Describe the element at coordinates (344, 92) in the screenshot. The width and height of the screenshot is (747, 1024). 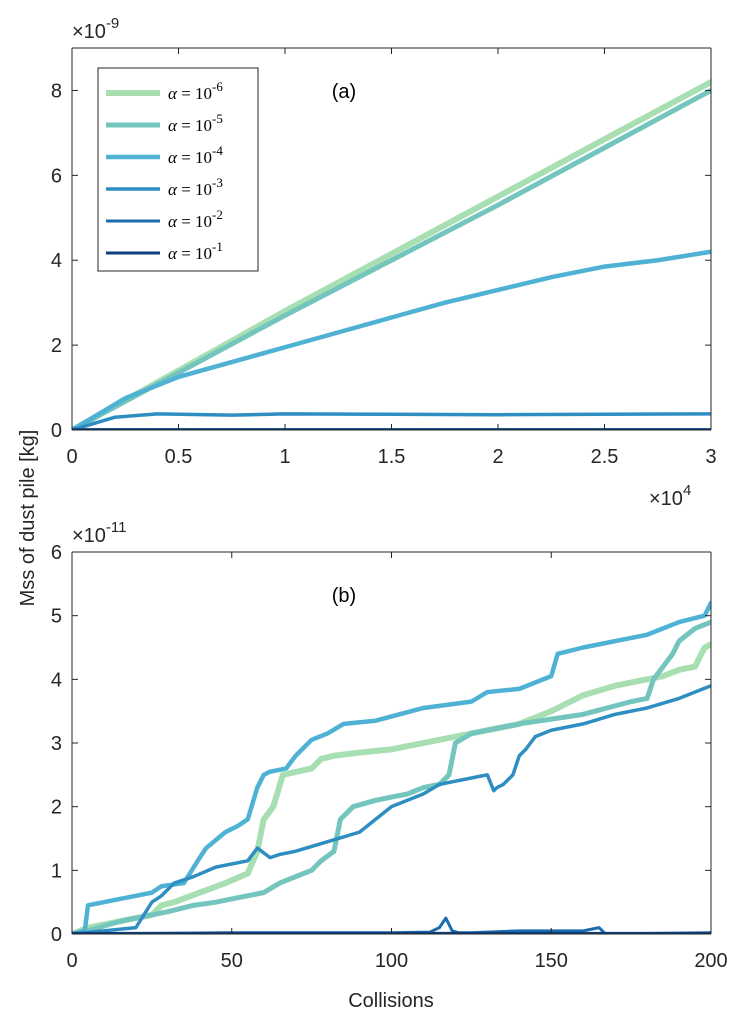
I see `panel-a-label: (a)` at that location.